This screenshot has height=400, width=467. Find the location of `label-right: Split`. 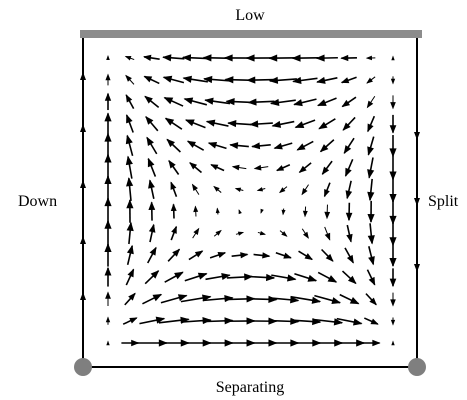

label-right: Split is located at coordinates (443, 201).